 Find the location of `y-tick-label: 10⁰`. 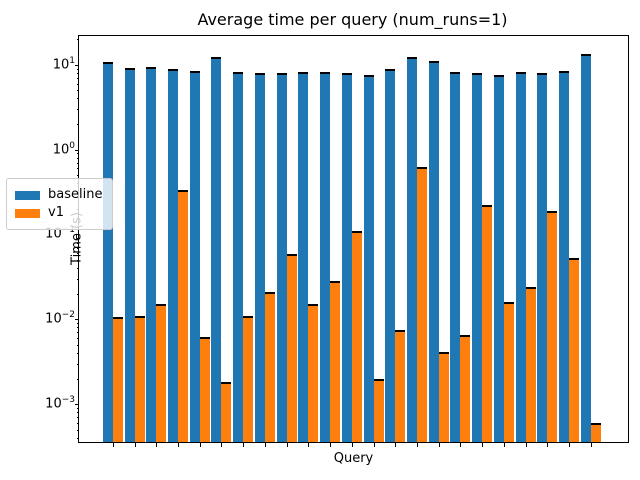

y-tick-label: 10⁰ is located at coordinates (63, 148).